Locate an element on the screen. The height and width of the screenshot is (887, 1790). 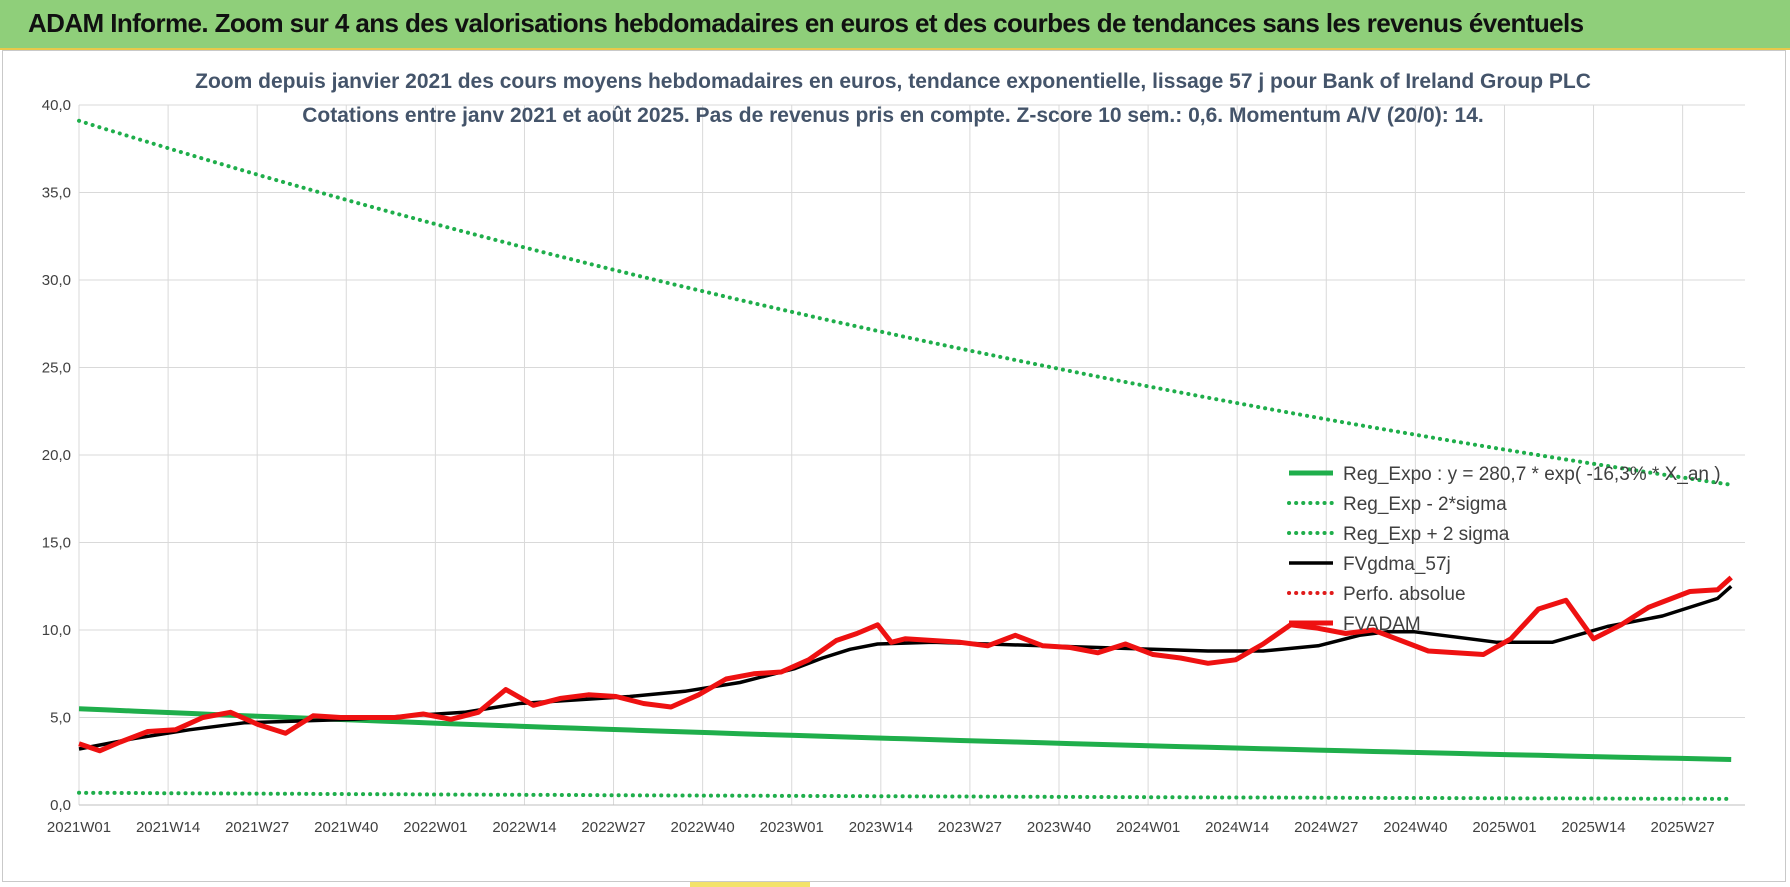
x-tick-label: 2021W40 is located at coordinates (346, 827).